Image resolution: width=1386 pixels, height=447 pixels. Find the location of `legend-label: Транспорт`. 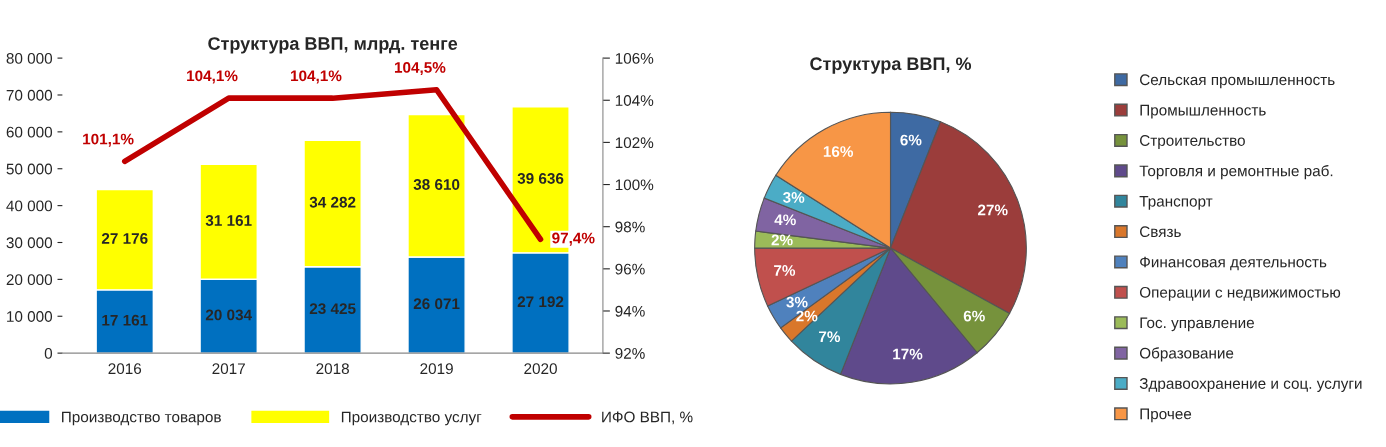

legend-label: Транспорт is located at coordinates (1176, 203).